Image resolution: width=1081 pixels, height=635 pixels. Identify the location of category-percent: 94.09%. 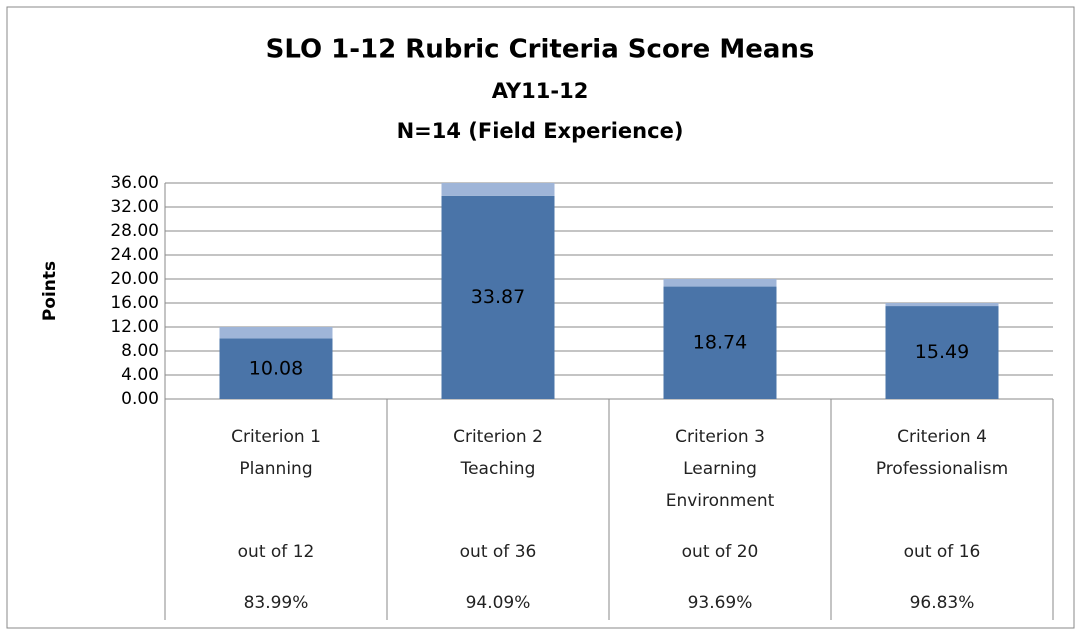
(498, 603).